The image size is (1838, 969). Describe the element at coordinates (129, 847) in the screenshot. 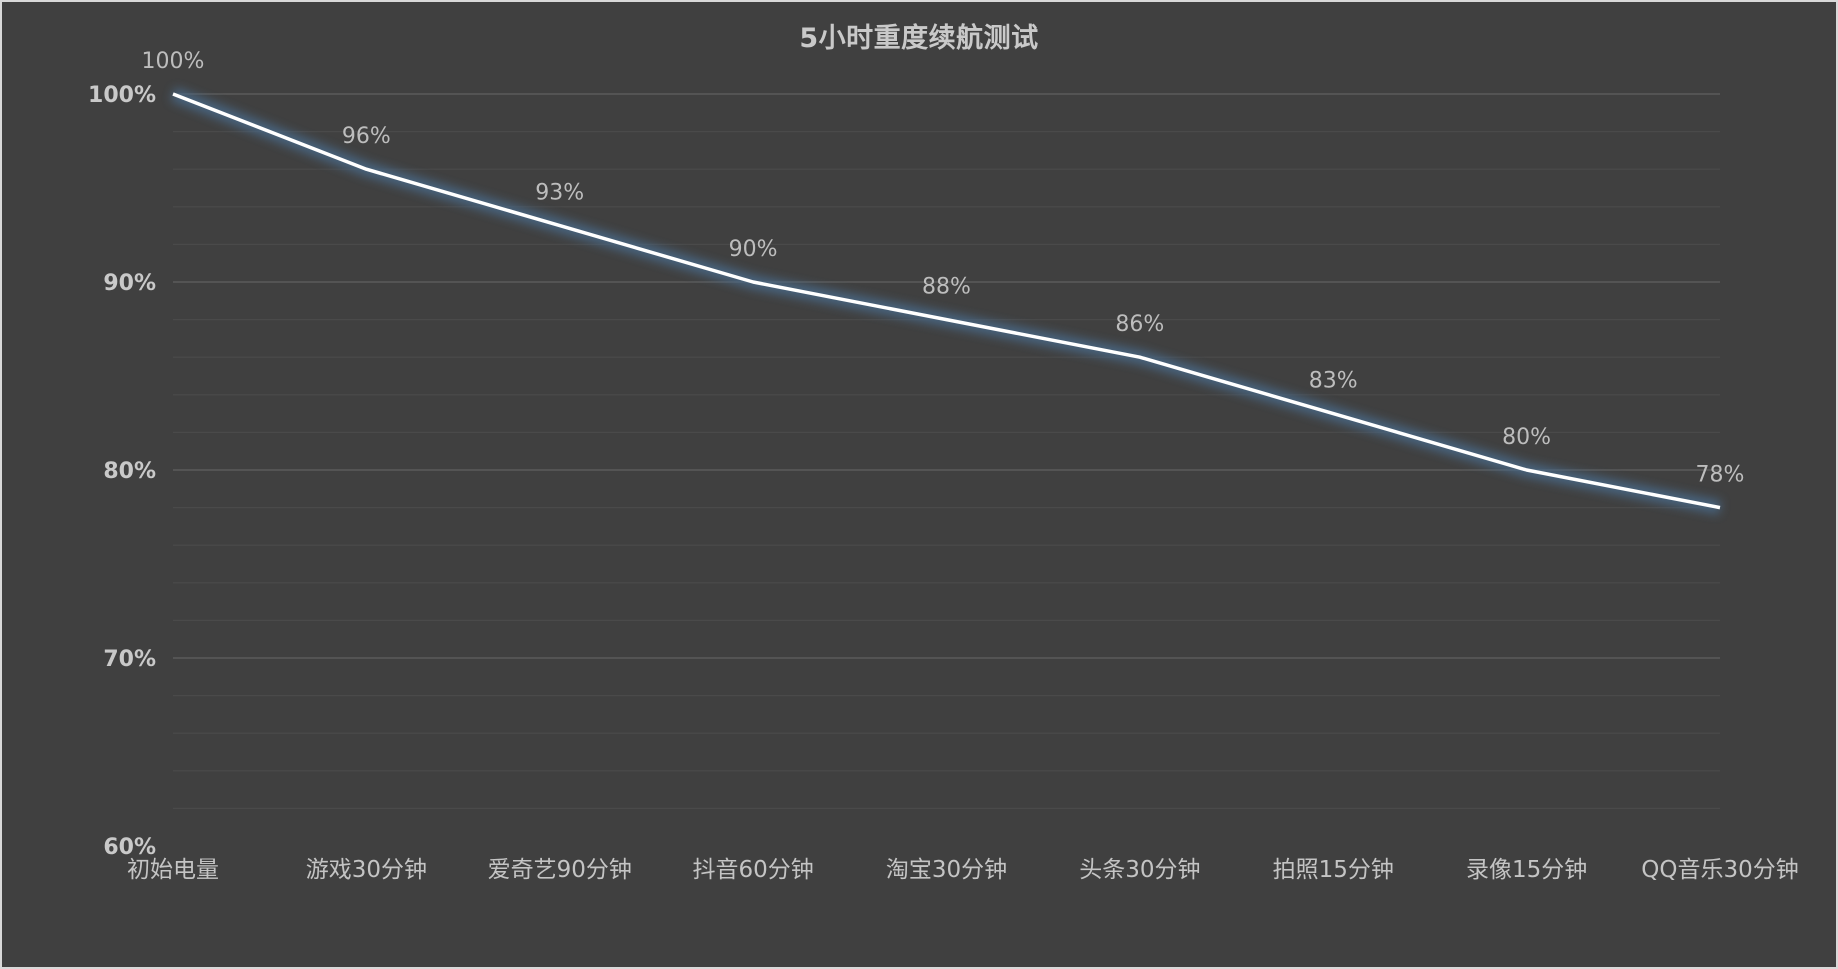

I see `y-tick-label: 60%` at that location.